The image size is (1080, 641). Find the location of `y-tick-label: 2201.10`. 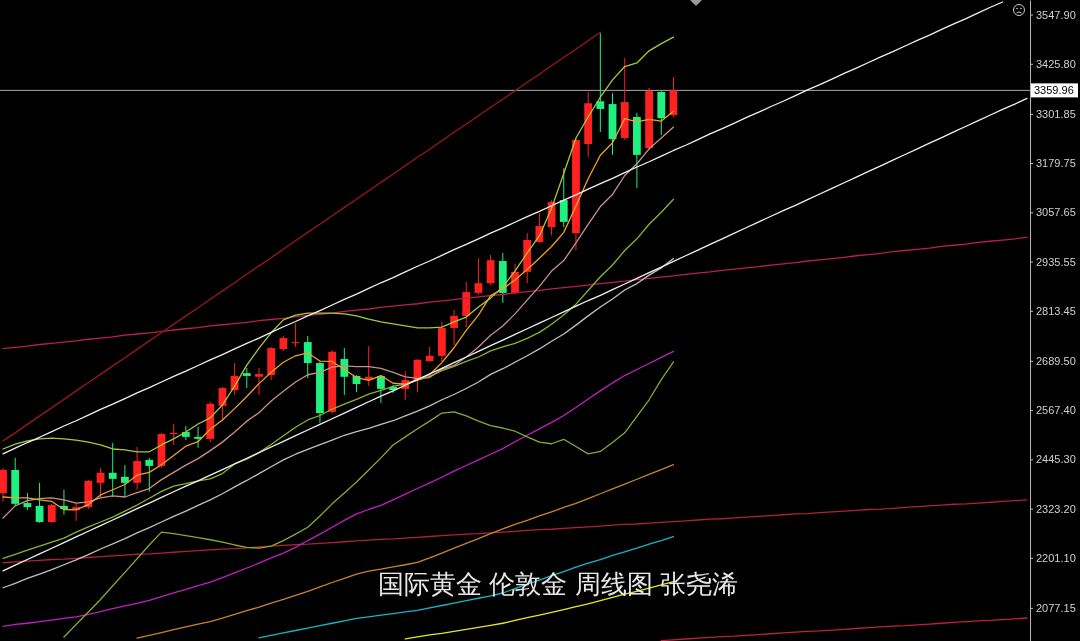

y-tick-label: 2201.10 is located at coordinates (1056, 557).